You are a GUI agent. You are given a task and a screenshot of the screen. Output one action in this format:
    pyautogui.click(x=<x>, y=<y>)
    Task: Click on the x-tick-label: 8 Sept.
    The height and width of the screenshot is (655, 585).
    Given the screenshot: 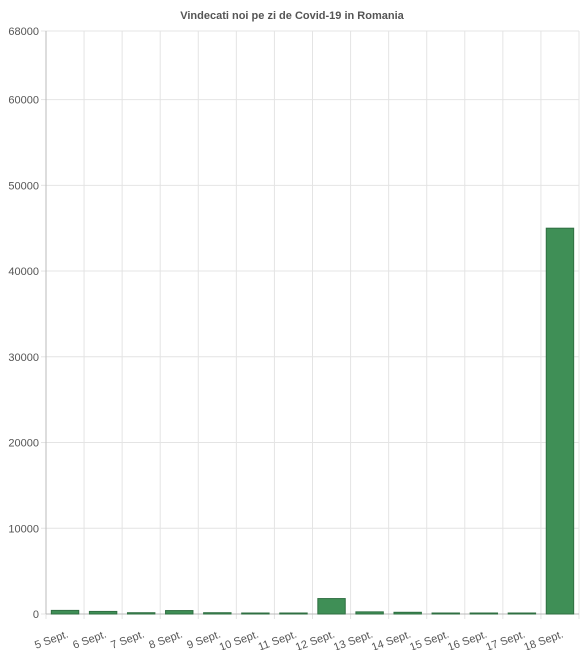 What is the action you would take?
    pyautogui.click(x=165, y=639)
    